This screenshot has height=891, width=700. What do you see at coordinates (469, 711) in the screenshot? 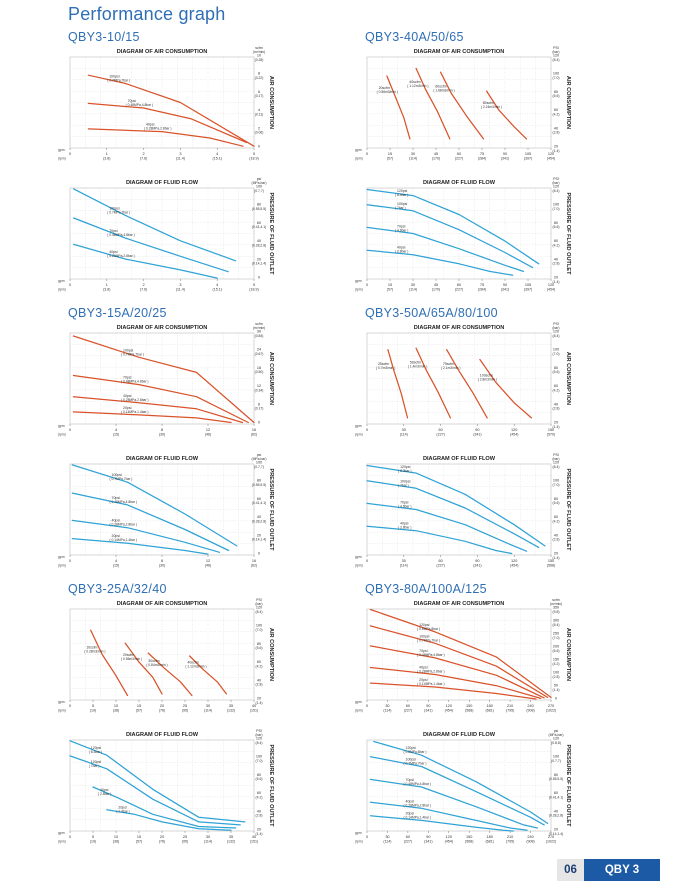
I see `x-tick-label-metric: (568)` at bounding box center [469, 711].